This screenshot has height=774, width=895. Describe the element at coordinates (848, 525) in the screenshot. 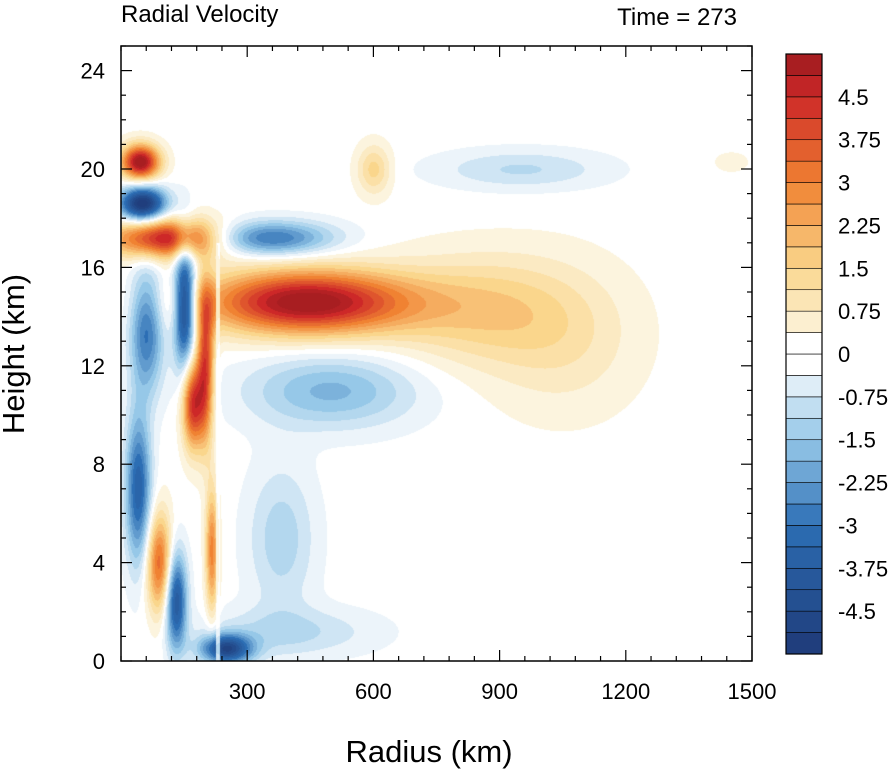

I see `colorbar-label: -3` at that location.